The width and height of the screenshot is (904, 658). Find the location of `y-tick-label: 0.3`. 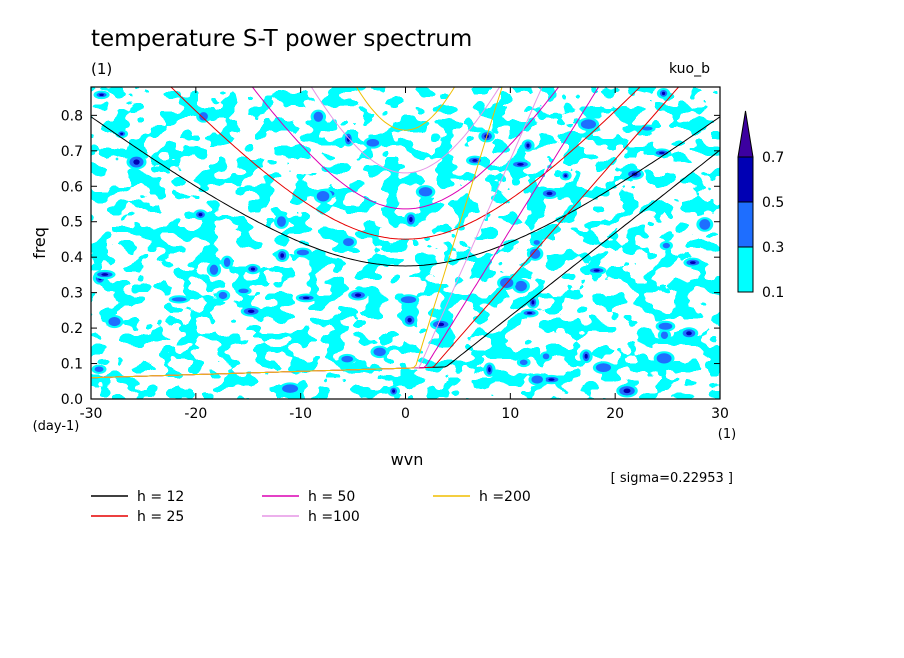

y-tick-label: 0.3 is located at coordinates (72, 294).